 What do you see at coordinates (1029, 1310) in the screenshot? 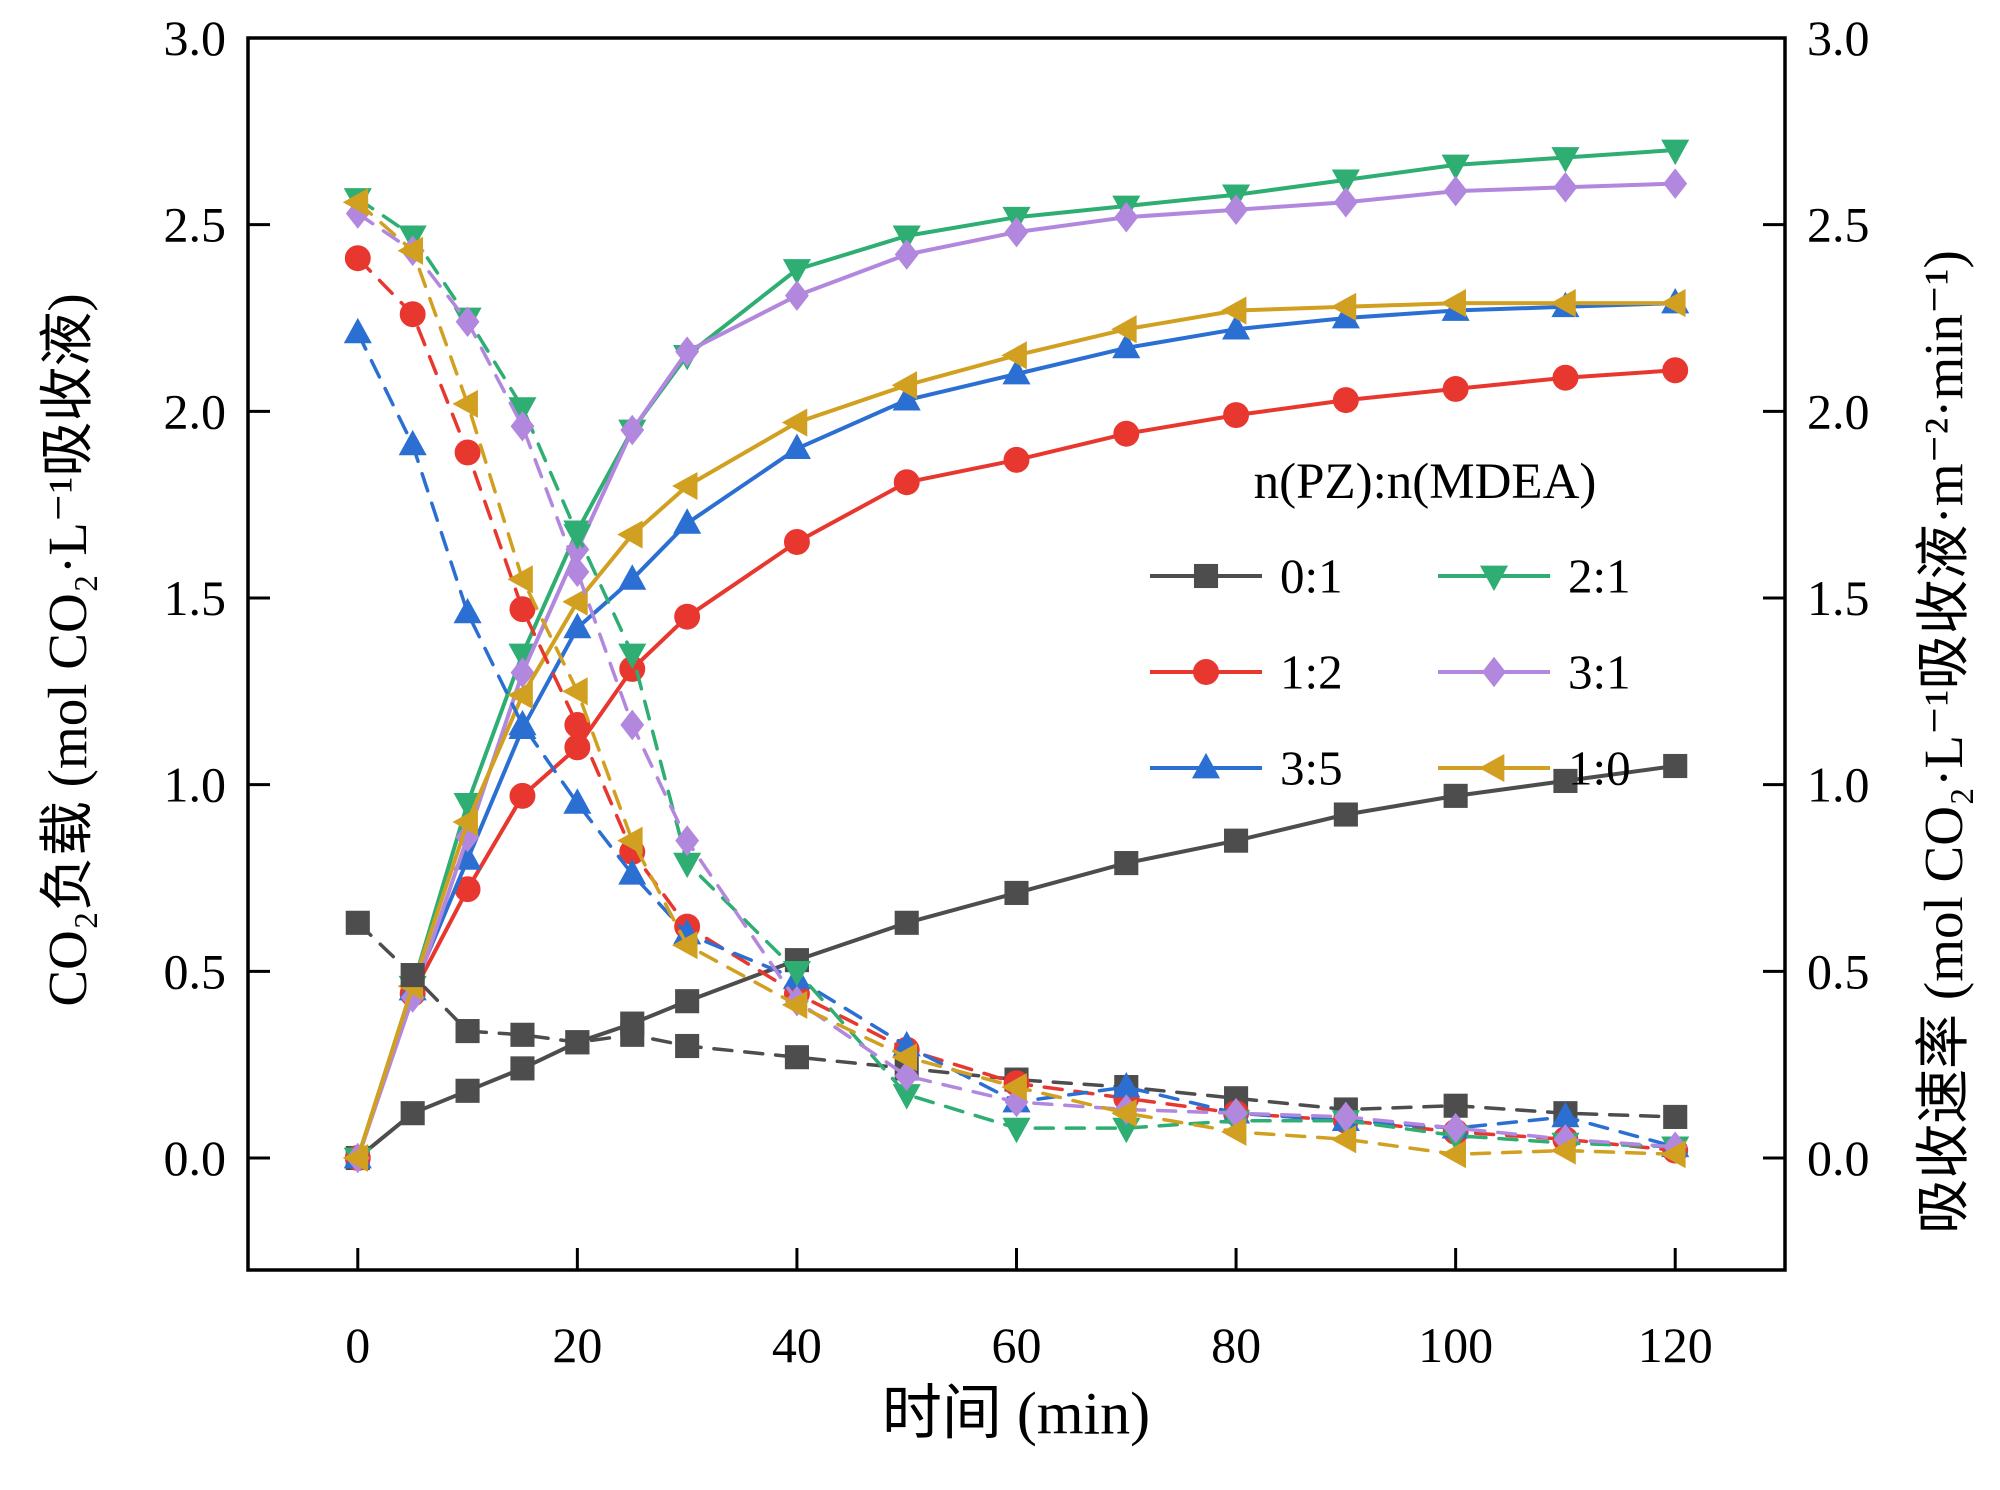
I see `x-axis: 0 20 40 60 80 100 120` at bounding box center [1029, 1310].